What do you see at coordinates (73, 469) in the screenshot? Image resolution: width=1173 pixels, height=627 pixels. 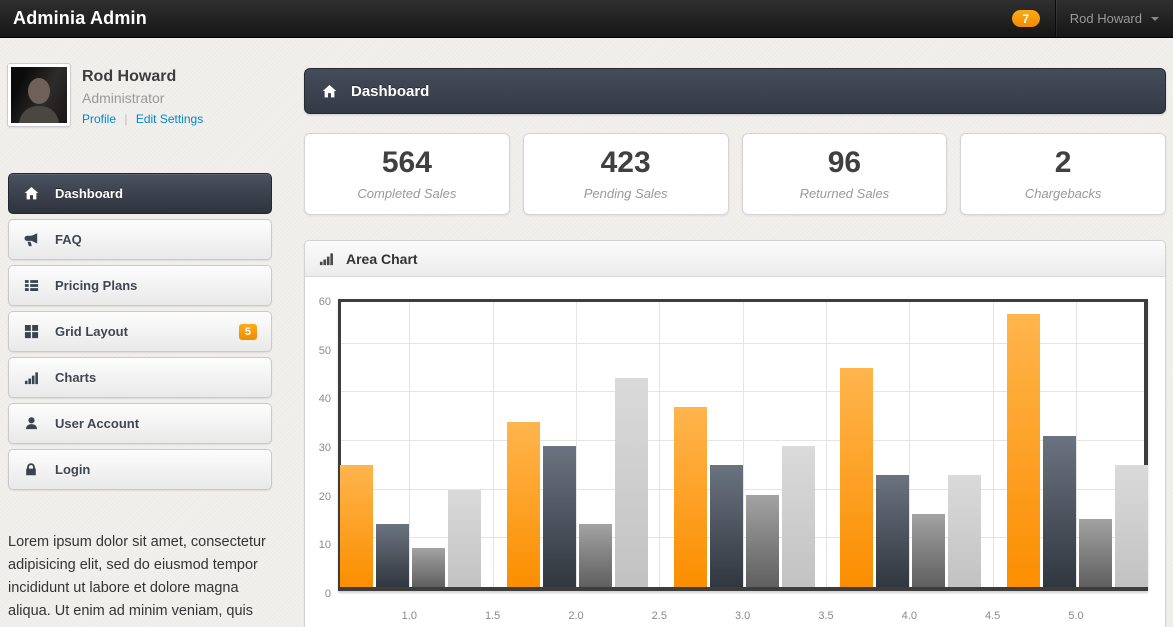 I see `sidebar-item-label: Login` at bounding box center [73, 469].